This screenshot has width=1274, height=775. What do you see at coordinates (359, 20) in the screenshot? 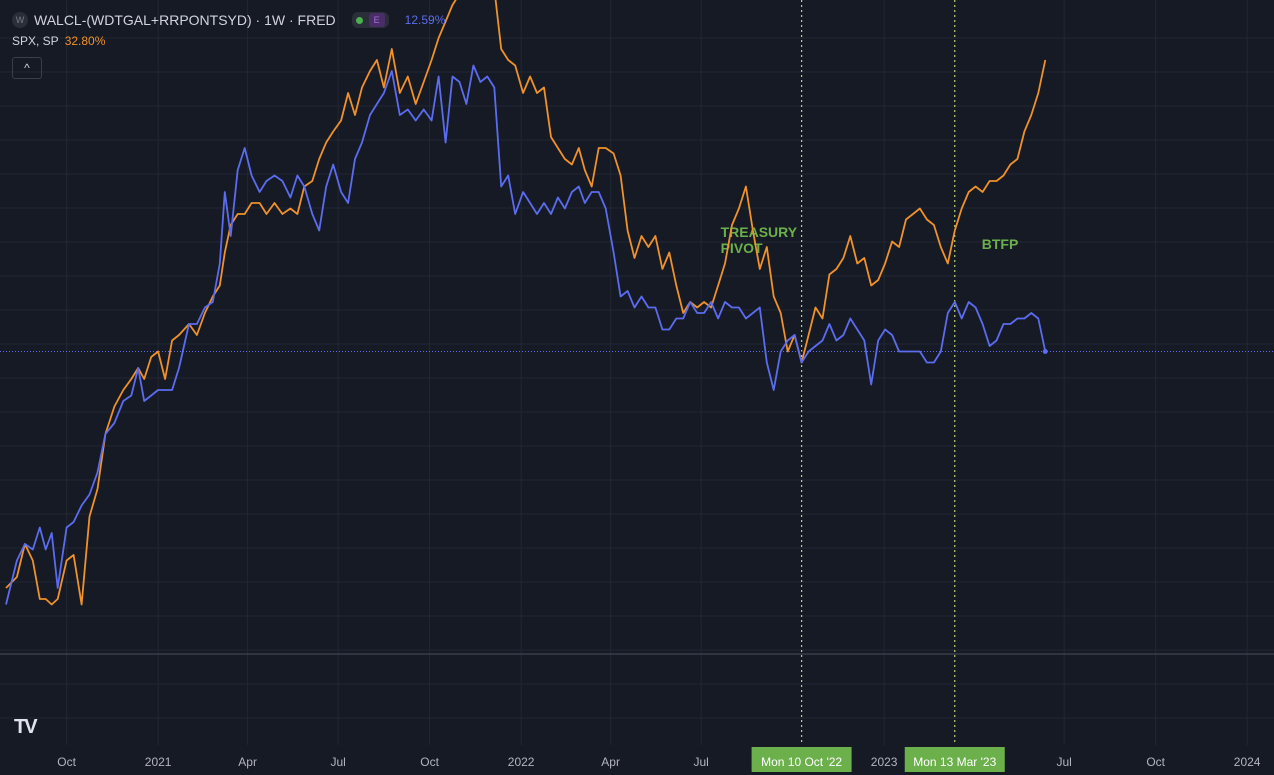
I see `market-status-dot-icon` at bounding box center [359, 20].